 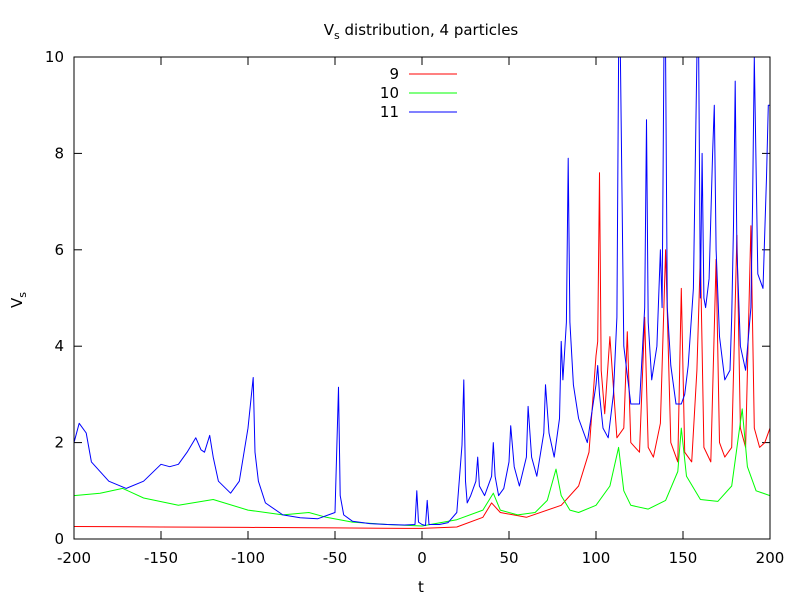 What do you see at coordinates (74, 558) in the screenshot?
I see `x-tick-label: -200` at bounding box center [74, 558].